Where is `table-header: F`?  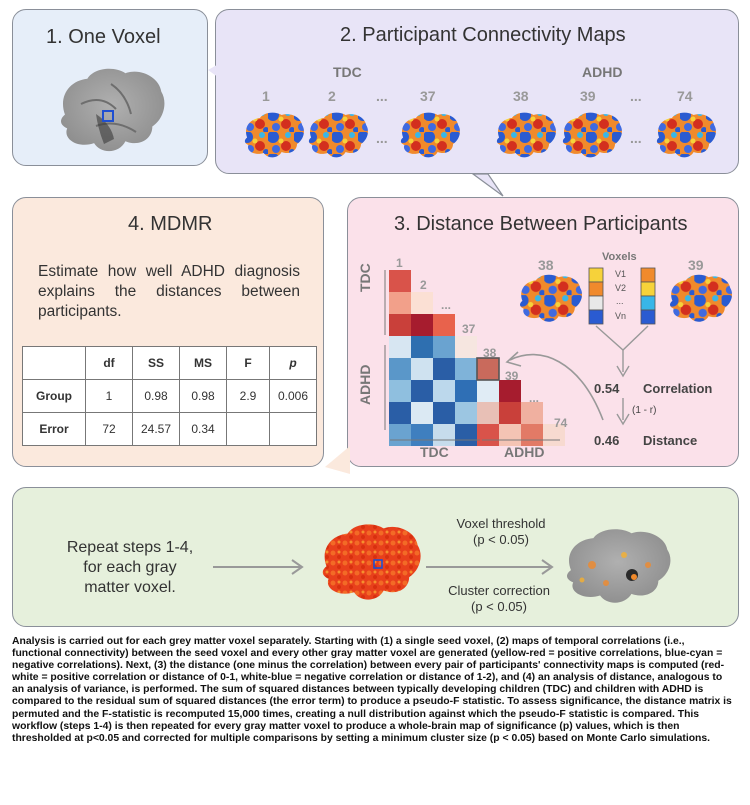 table-header: F is located at coordinates (248, 363).